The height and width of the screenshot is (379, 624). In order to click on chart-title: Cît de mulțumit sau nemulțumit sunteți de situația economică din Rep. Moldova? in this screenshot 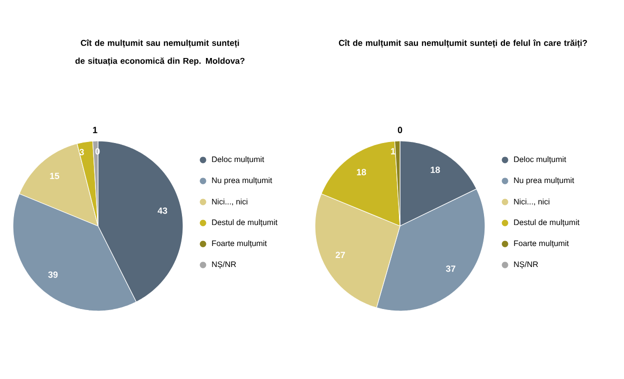, I will do `click(159, 53)`.